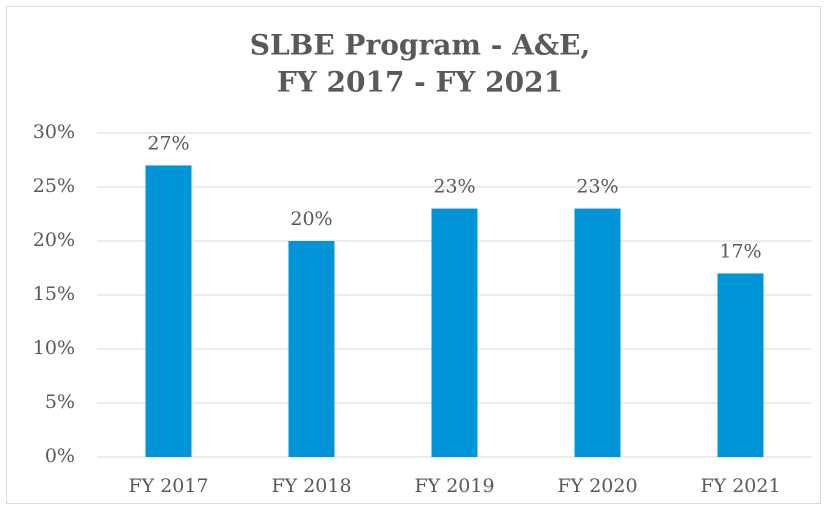 The width and height of the screenshot is (827, 514). I want to click on data-label: 17%, so click(740, 251).